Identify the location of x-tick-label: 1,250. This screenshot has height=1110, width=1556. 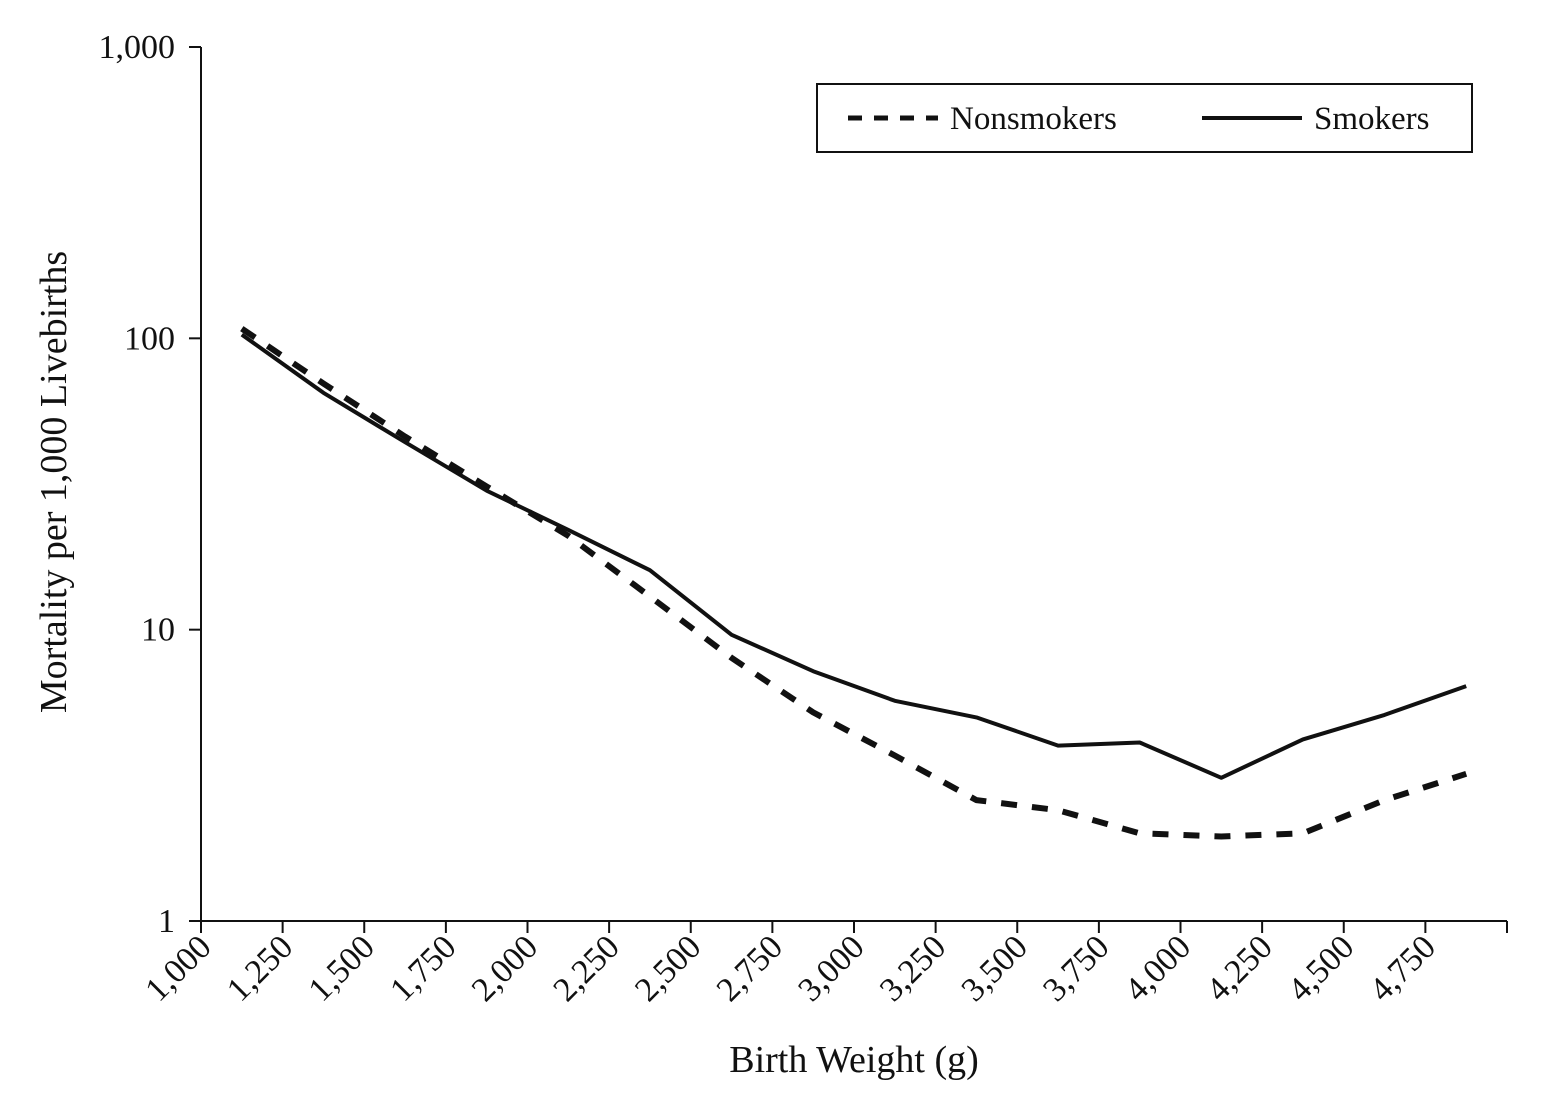
(260, 968).